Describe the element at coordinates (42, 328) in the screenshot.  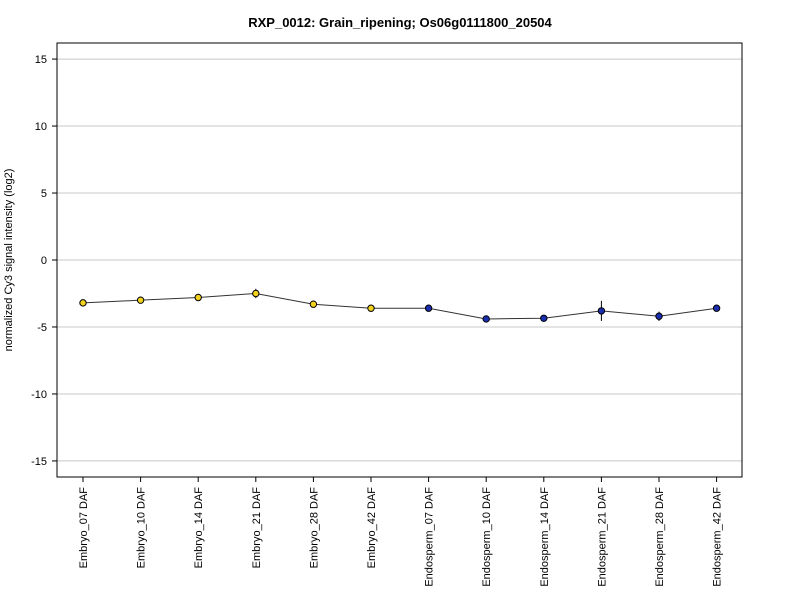
I see `y-tick-label: -5` at that location.